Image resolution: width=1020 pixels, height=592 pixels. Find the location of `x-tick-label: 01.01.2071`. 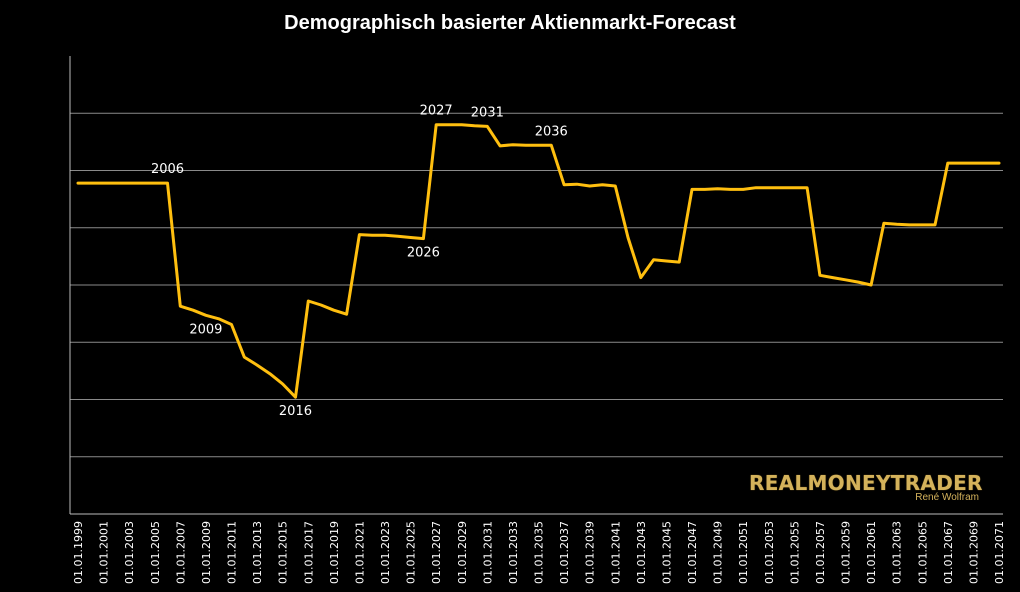

x-tick-label: 01.01.2071 is located at coordinates (999, 552).